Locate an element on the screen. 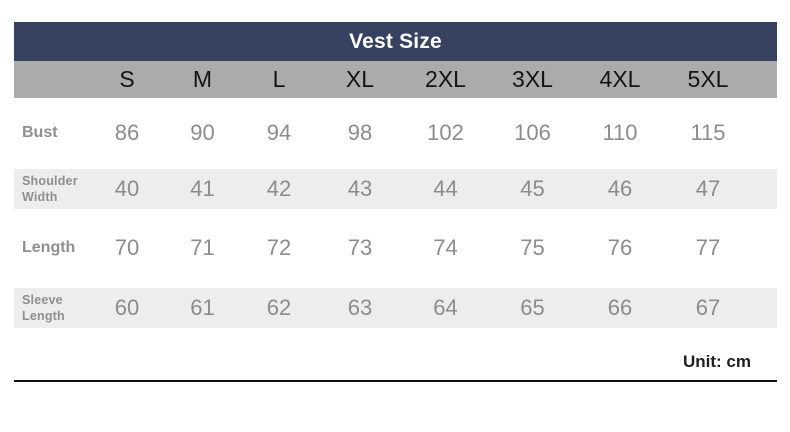 The width and height of the screenshot is (790, 432). value-cell: 70 is located at coordinates (127, 247).